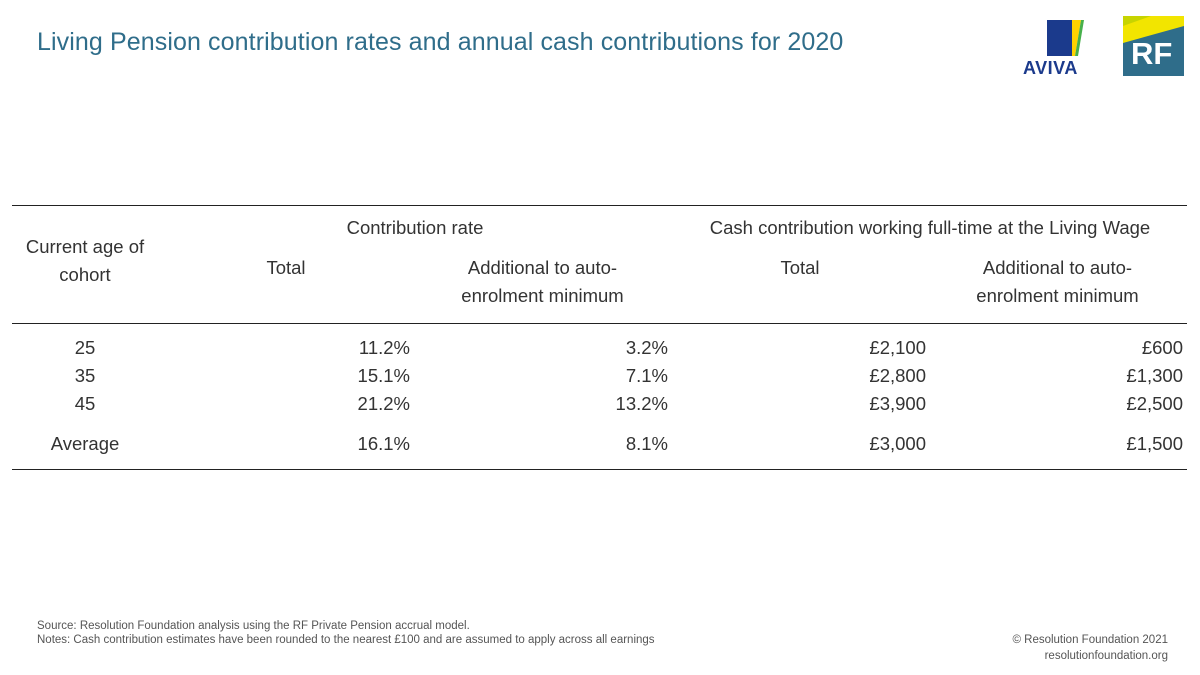  Describe the element at coordinates (85, 375) in the screenshot. I see `table-row-age: 35` at that location.